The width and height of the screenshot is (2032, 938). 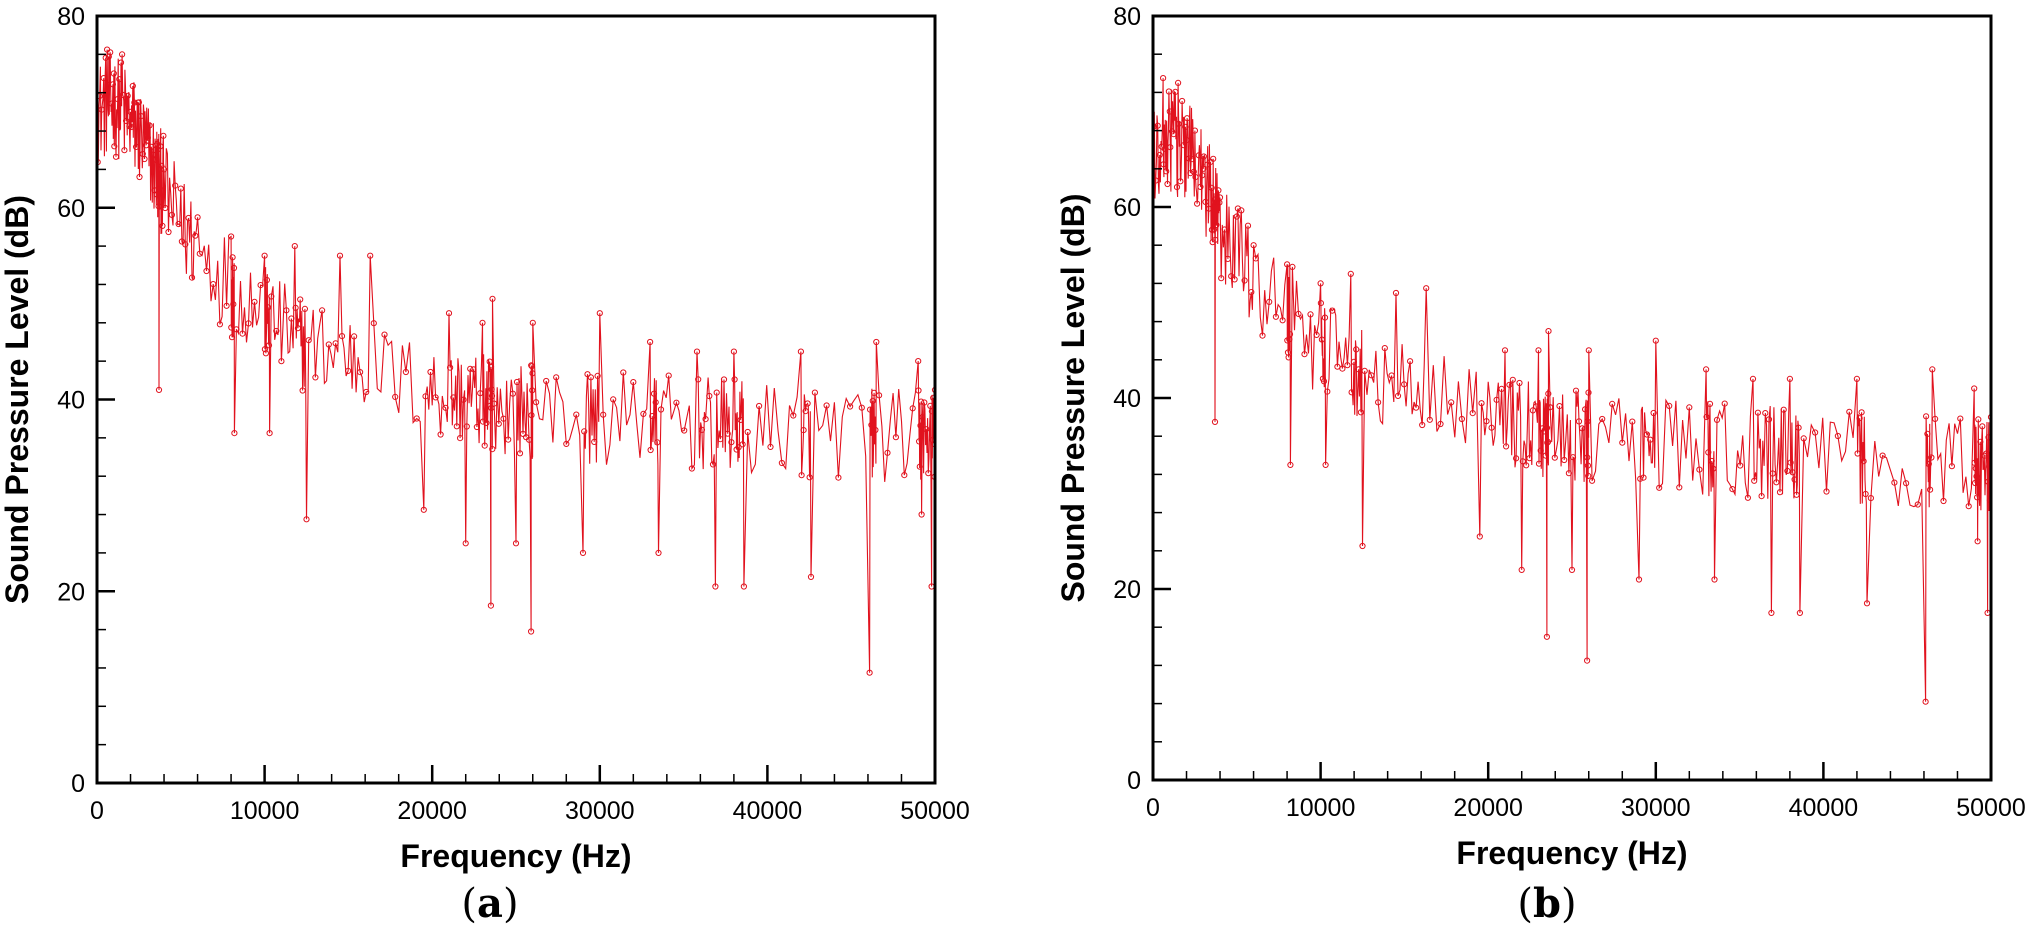 I want to click on y-tick-label: 40, so click(x=71, y=401).